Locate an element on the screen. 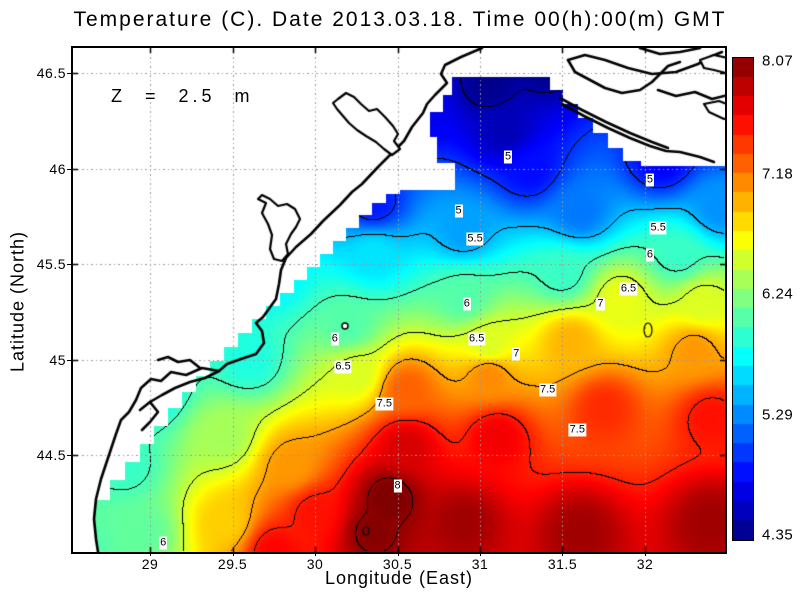  x-tick-label: 29.5 is located at coordinates (232, 564).